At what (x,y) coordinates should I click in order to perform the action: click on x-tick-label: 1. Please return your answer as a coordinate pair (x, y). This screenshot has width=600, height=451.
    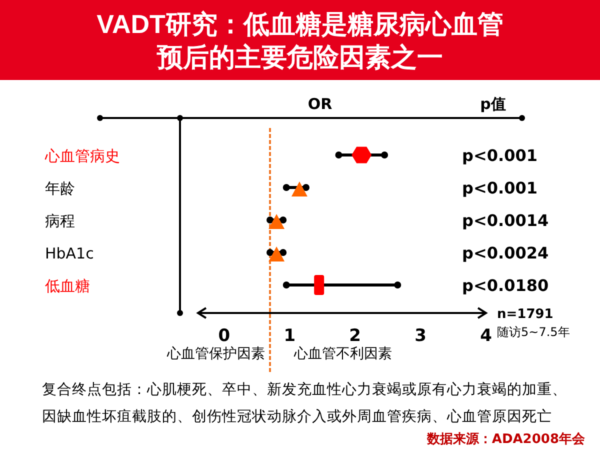
    Looking at the image, I should click on (290, 336).